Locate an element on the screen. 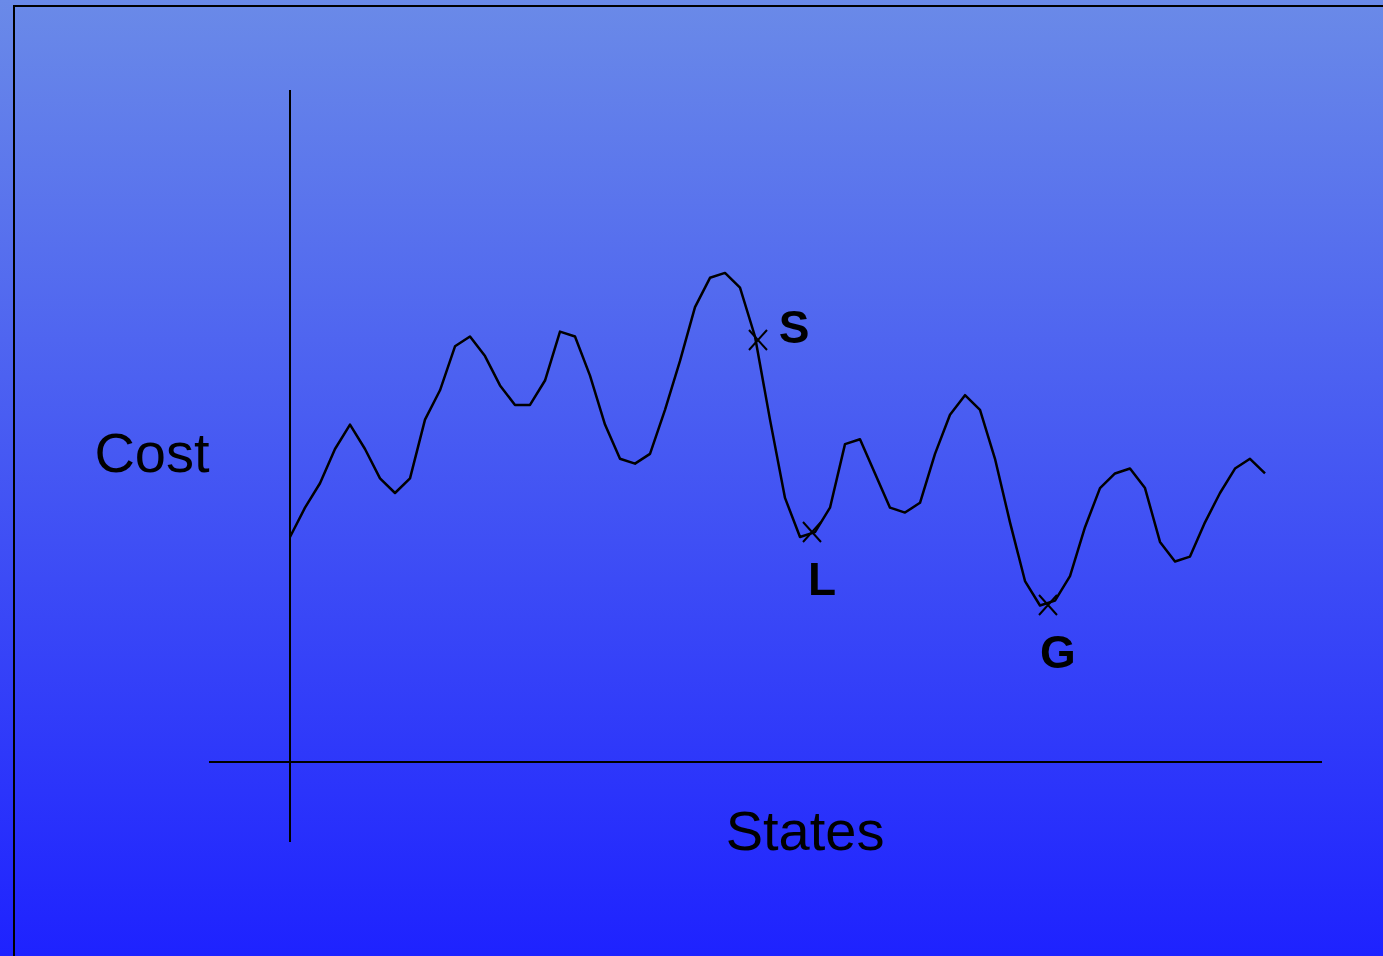 This screenshot has height=956, width=1383. annotation: L is located at coordinates (822, 578).